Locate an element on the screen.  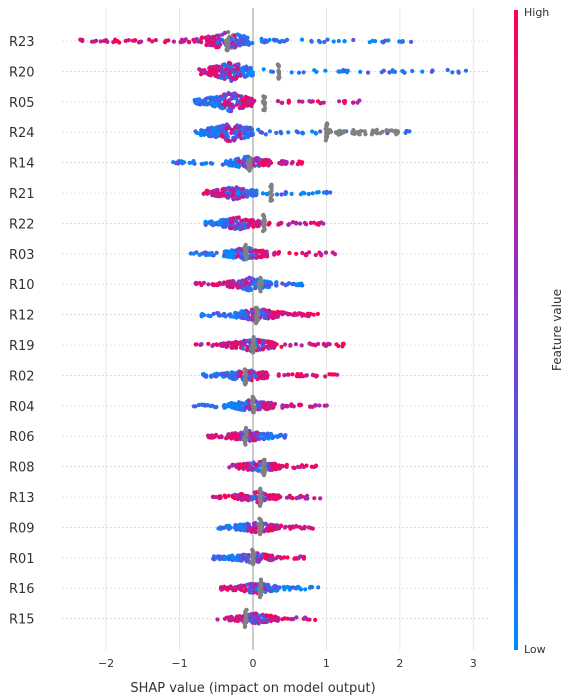
feature-label: R09 is located at coordinates (22, 528).